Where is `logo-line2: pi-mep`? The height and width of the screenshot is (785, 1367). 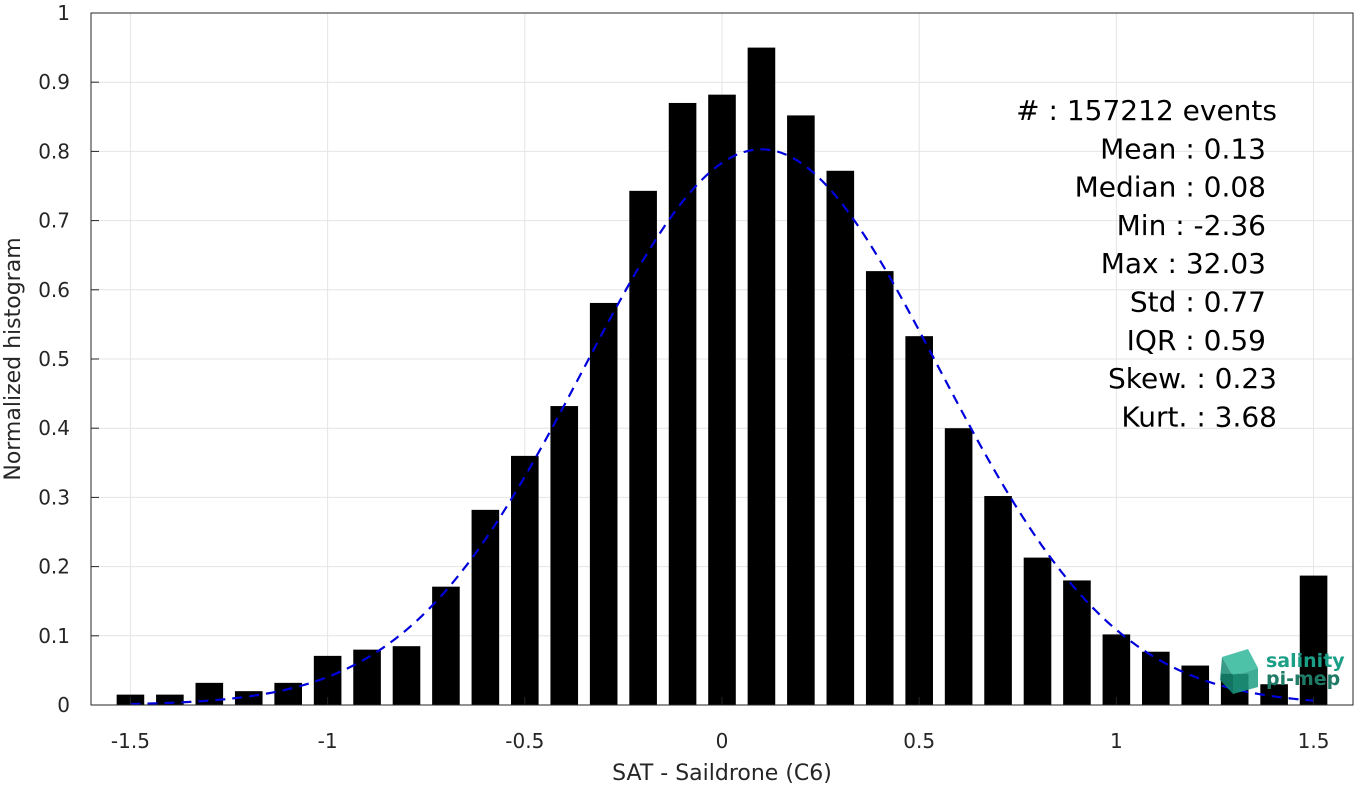 logo-line2: pi-mep is located at coordinates (1303, 679).